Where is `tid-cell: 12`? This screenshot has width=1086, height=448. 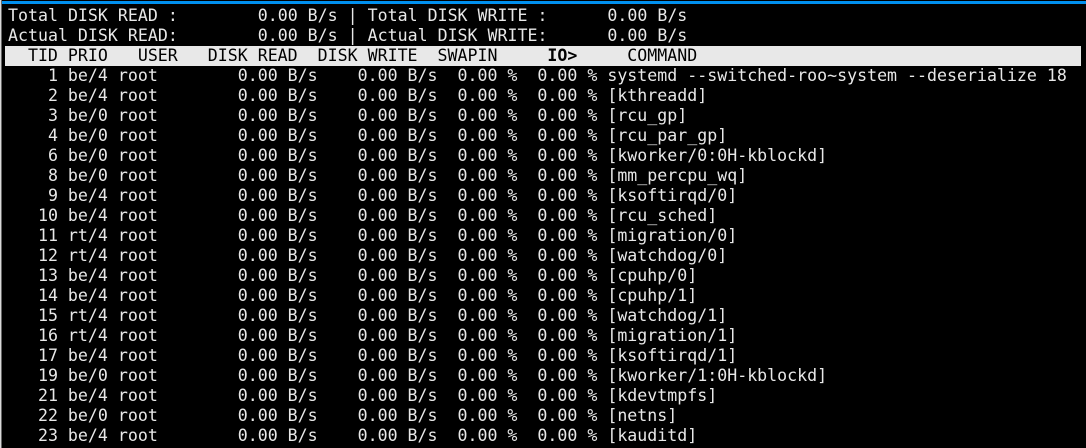 tid-cell: 12 is located at coordinates (47, 255).